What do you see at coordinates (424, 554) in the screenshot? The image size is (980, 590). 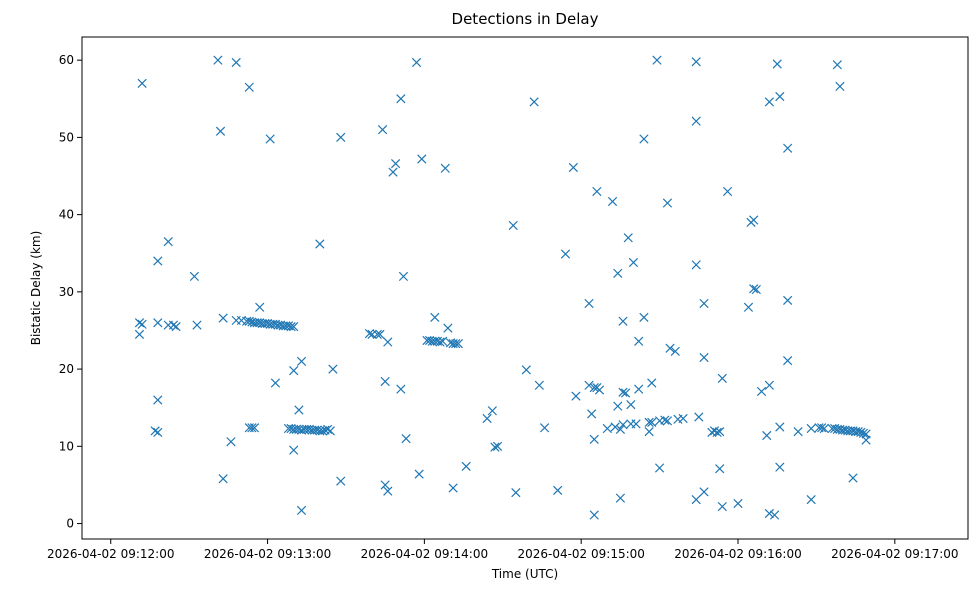 I see `x-tick-label: 2026-04-02 09:14:00` at bounding box center [424, 554].